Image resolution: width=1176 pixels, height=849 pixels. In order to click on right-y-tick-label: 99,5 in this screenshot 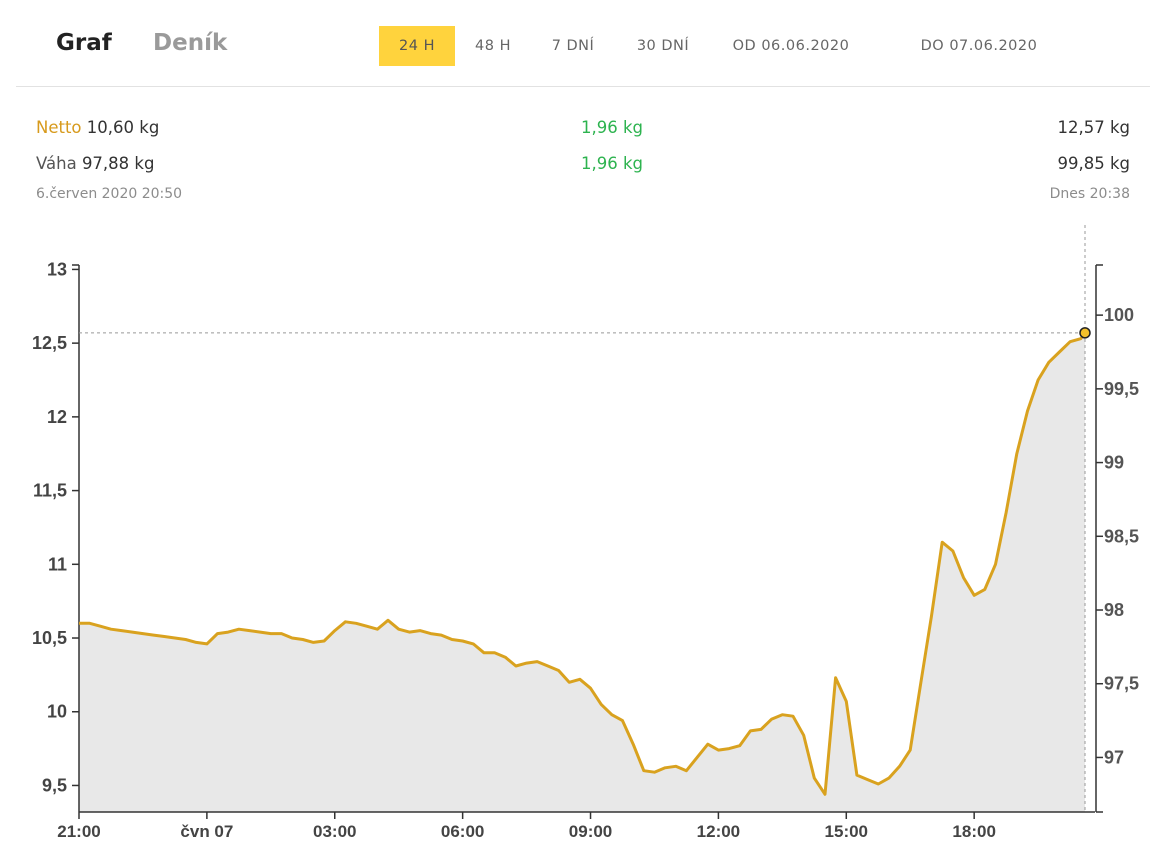, I will do `click(1121, 389)`.